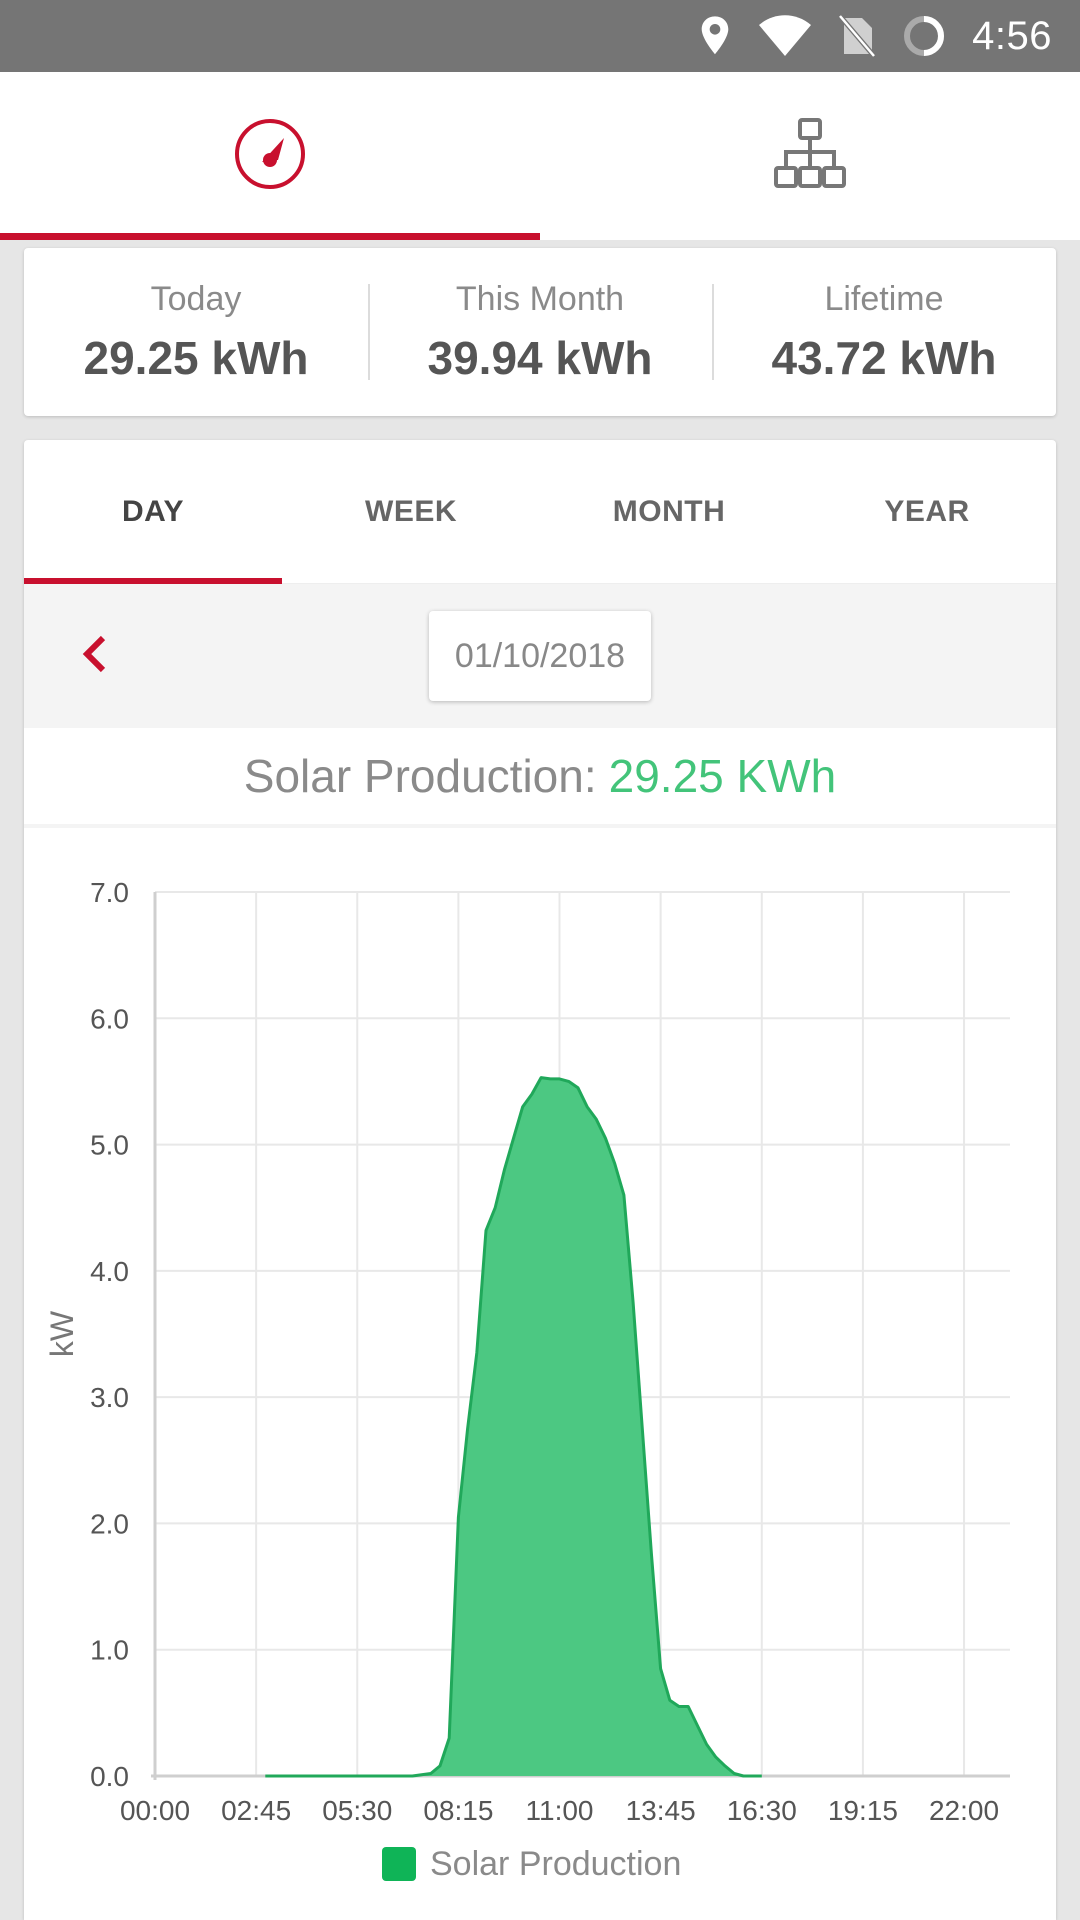 This screenshot has width=1080, height=1920. What do you see at coordinates (196, 357) in the screenshot?
I see `summary-today-value: 29.25 kWh` at bounding box center [196, 357].